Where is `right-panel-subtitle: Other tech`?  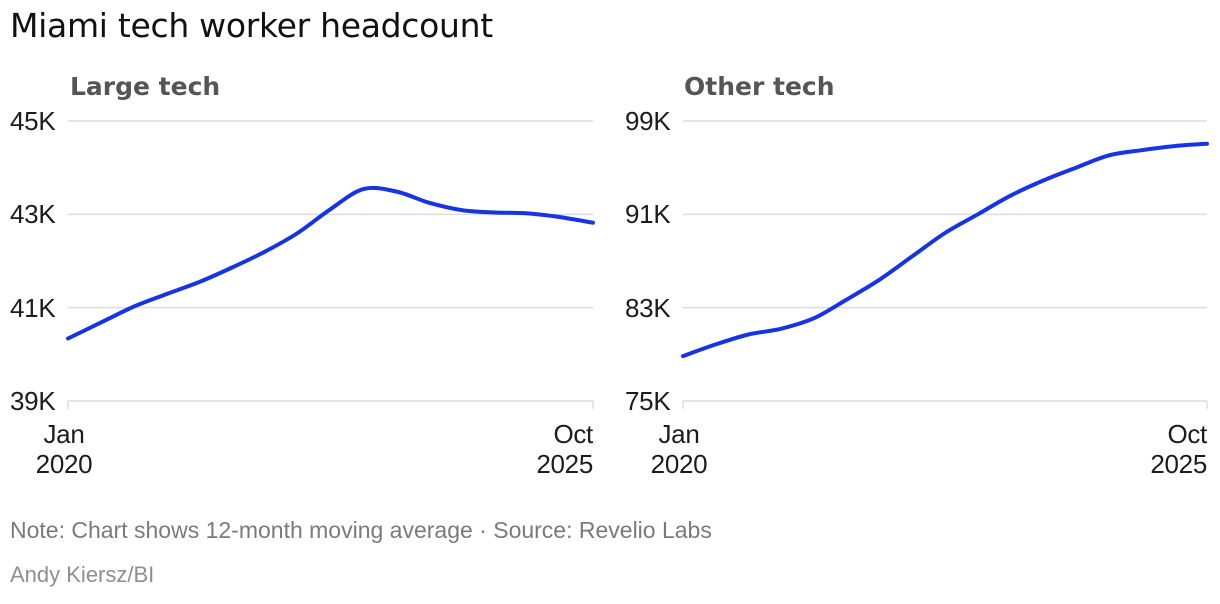 right-panel-subtitle: Other tech is located at coordinates (759, 86).